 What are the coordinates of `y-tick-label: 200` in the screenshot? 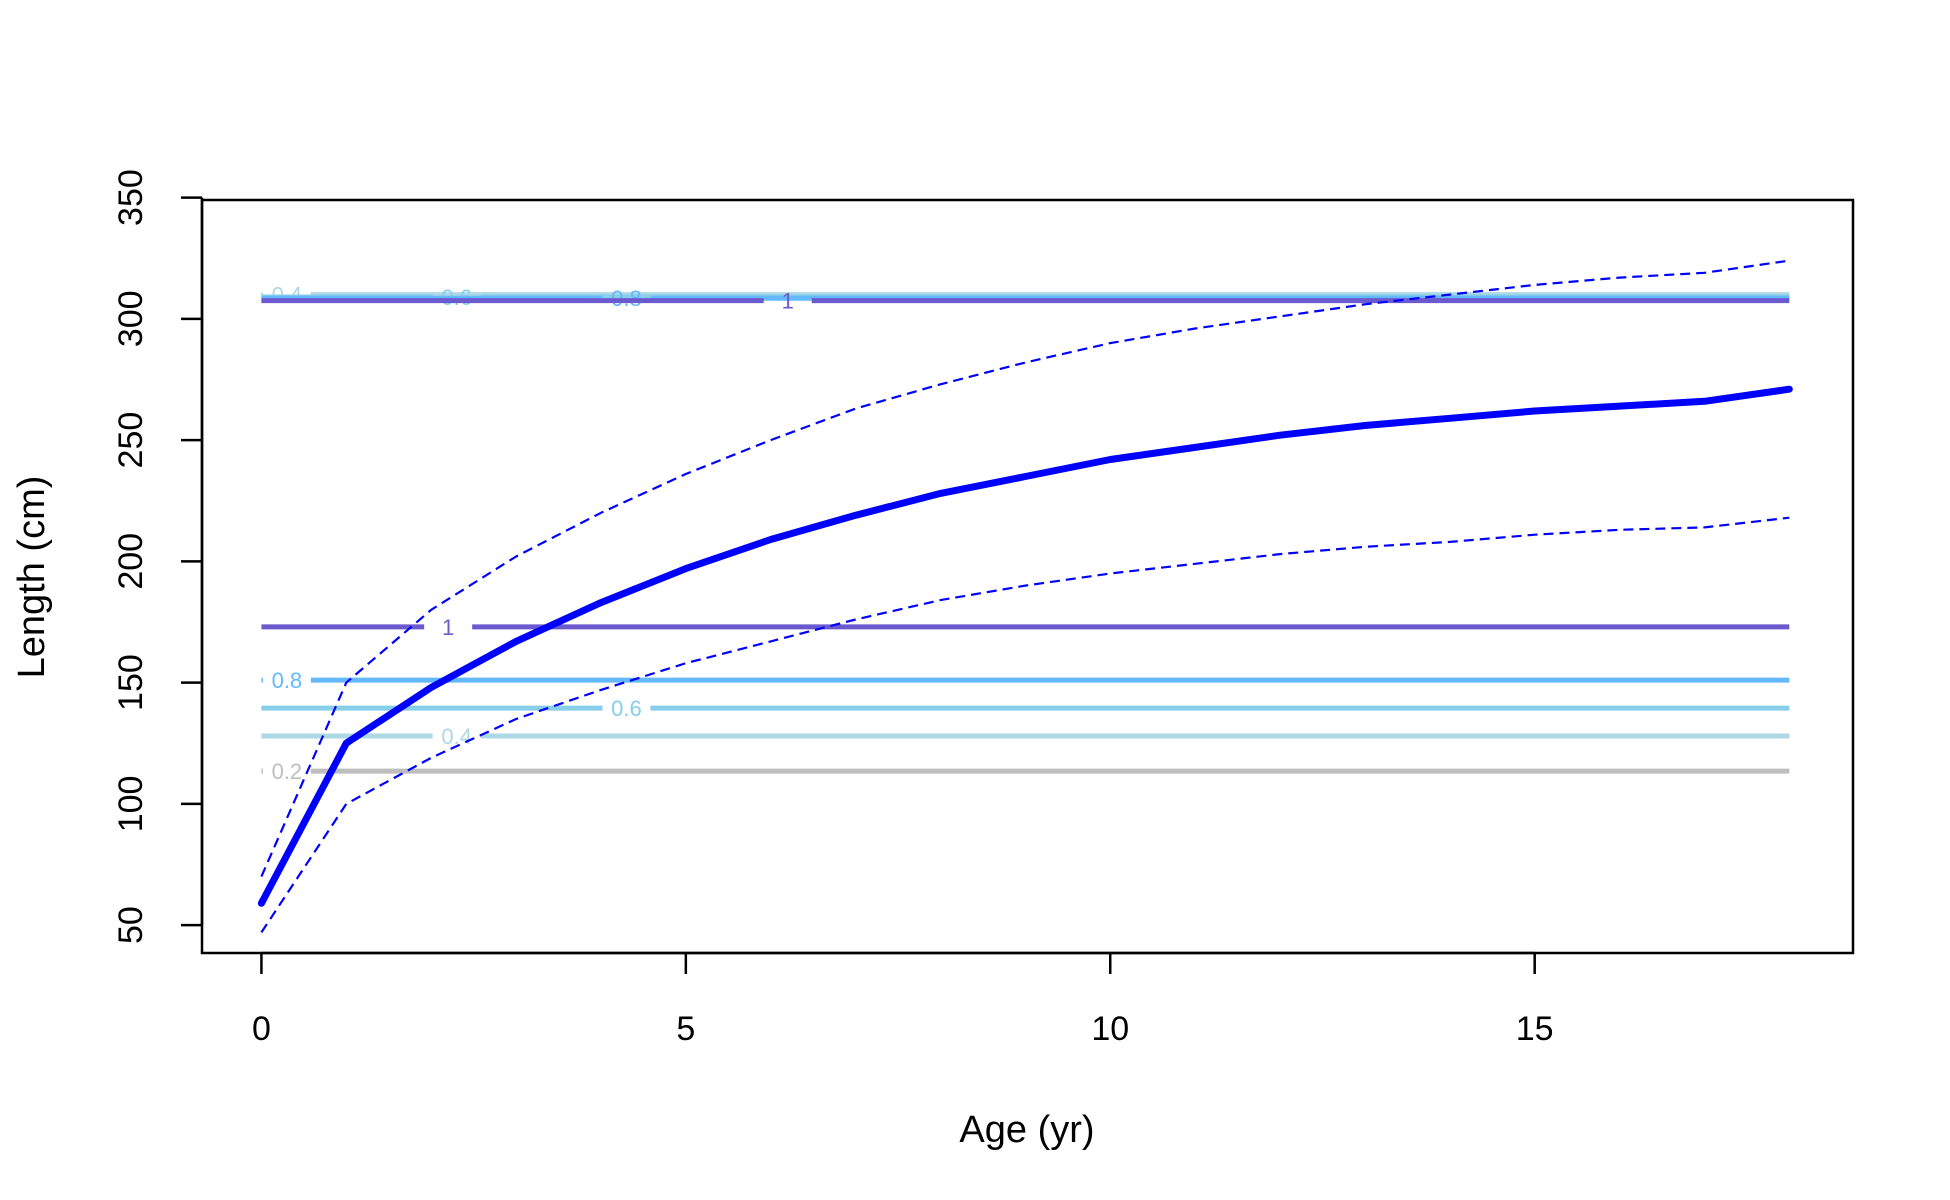 It's located at (131, 561).